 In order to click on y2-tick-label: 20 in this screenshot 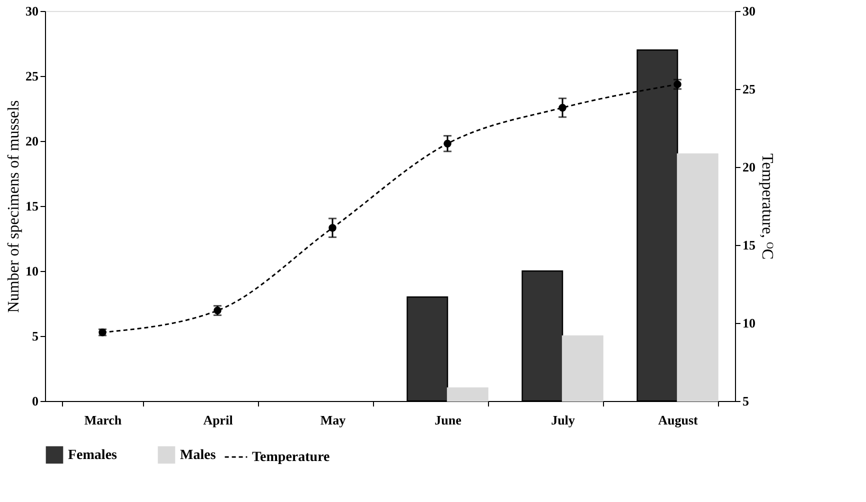, I will do `click(749, 167)`.